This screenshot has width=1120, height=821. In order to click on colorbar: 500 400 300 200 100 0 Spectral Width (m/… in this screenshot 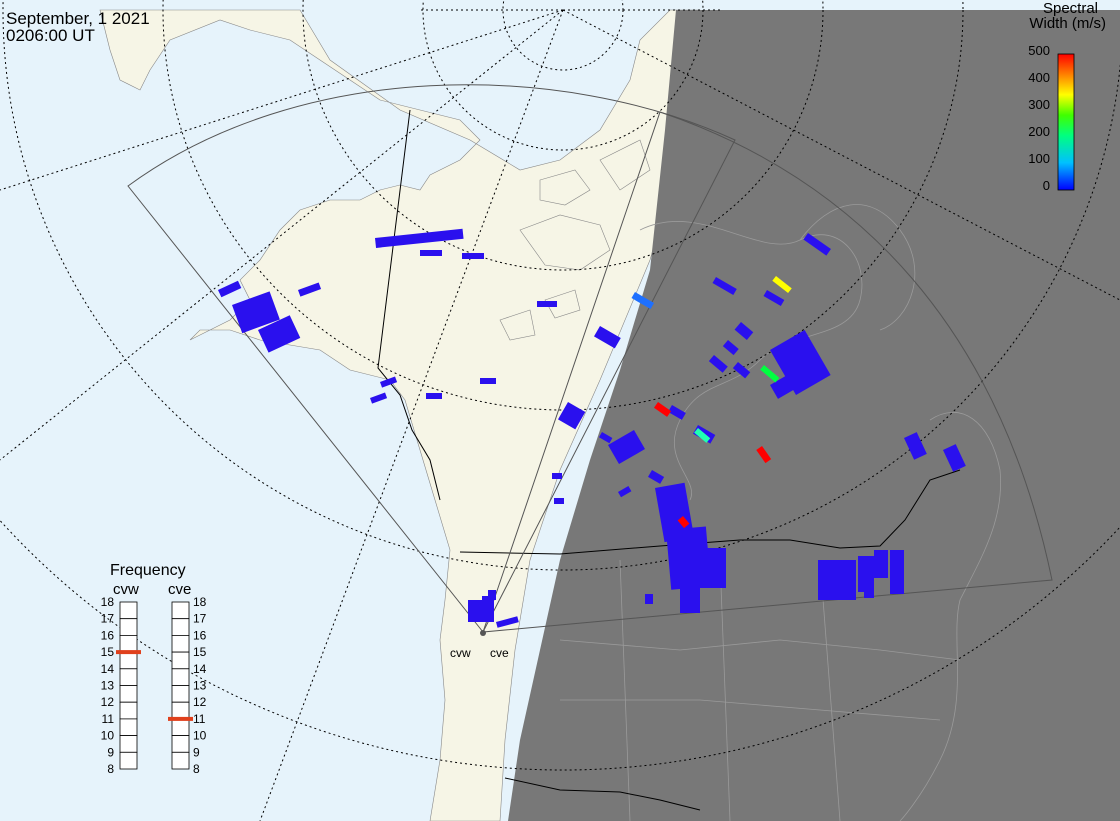, I will do `click(1067, 96)`.